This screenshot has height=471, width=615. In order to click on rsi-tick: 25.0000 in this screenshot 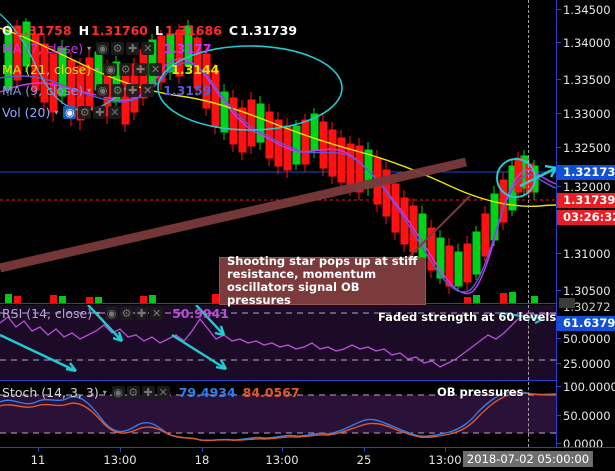, I will do `click(587, 364)`.